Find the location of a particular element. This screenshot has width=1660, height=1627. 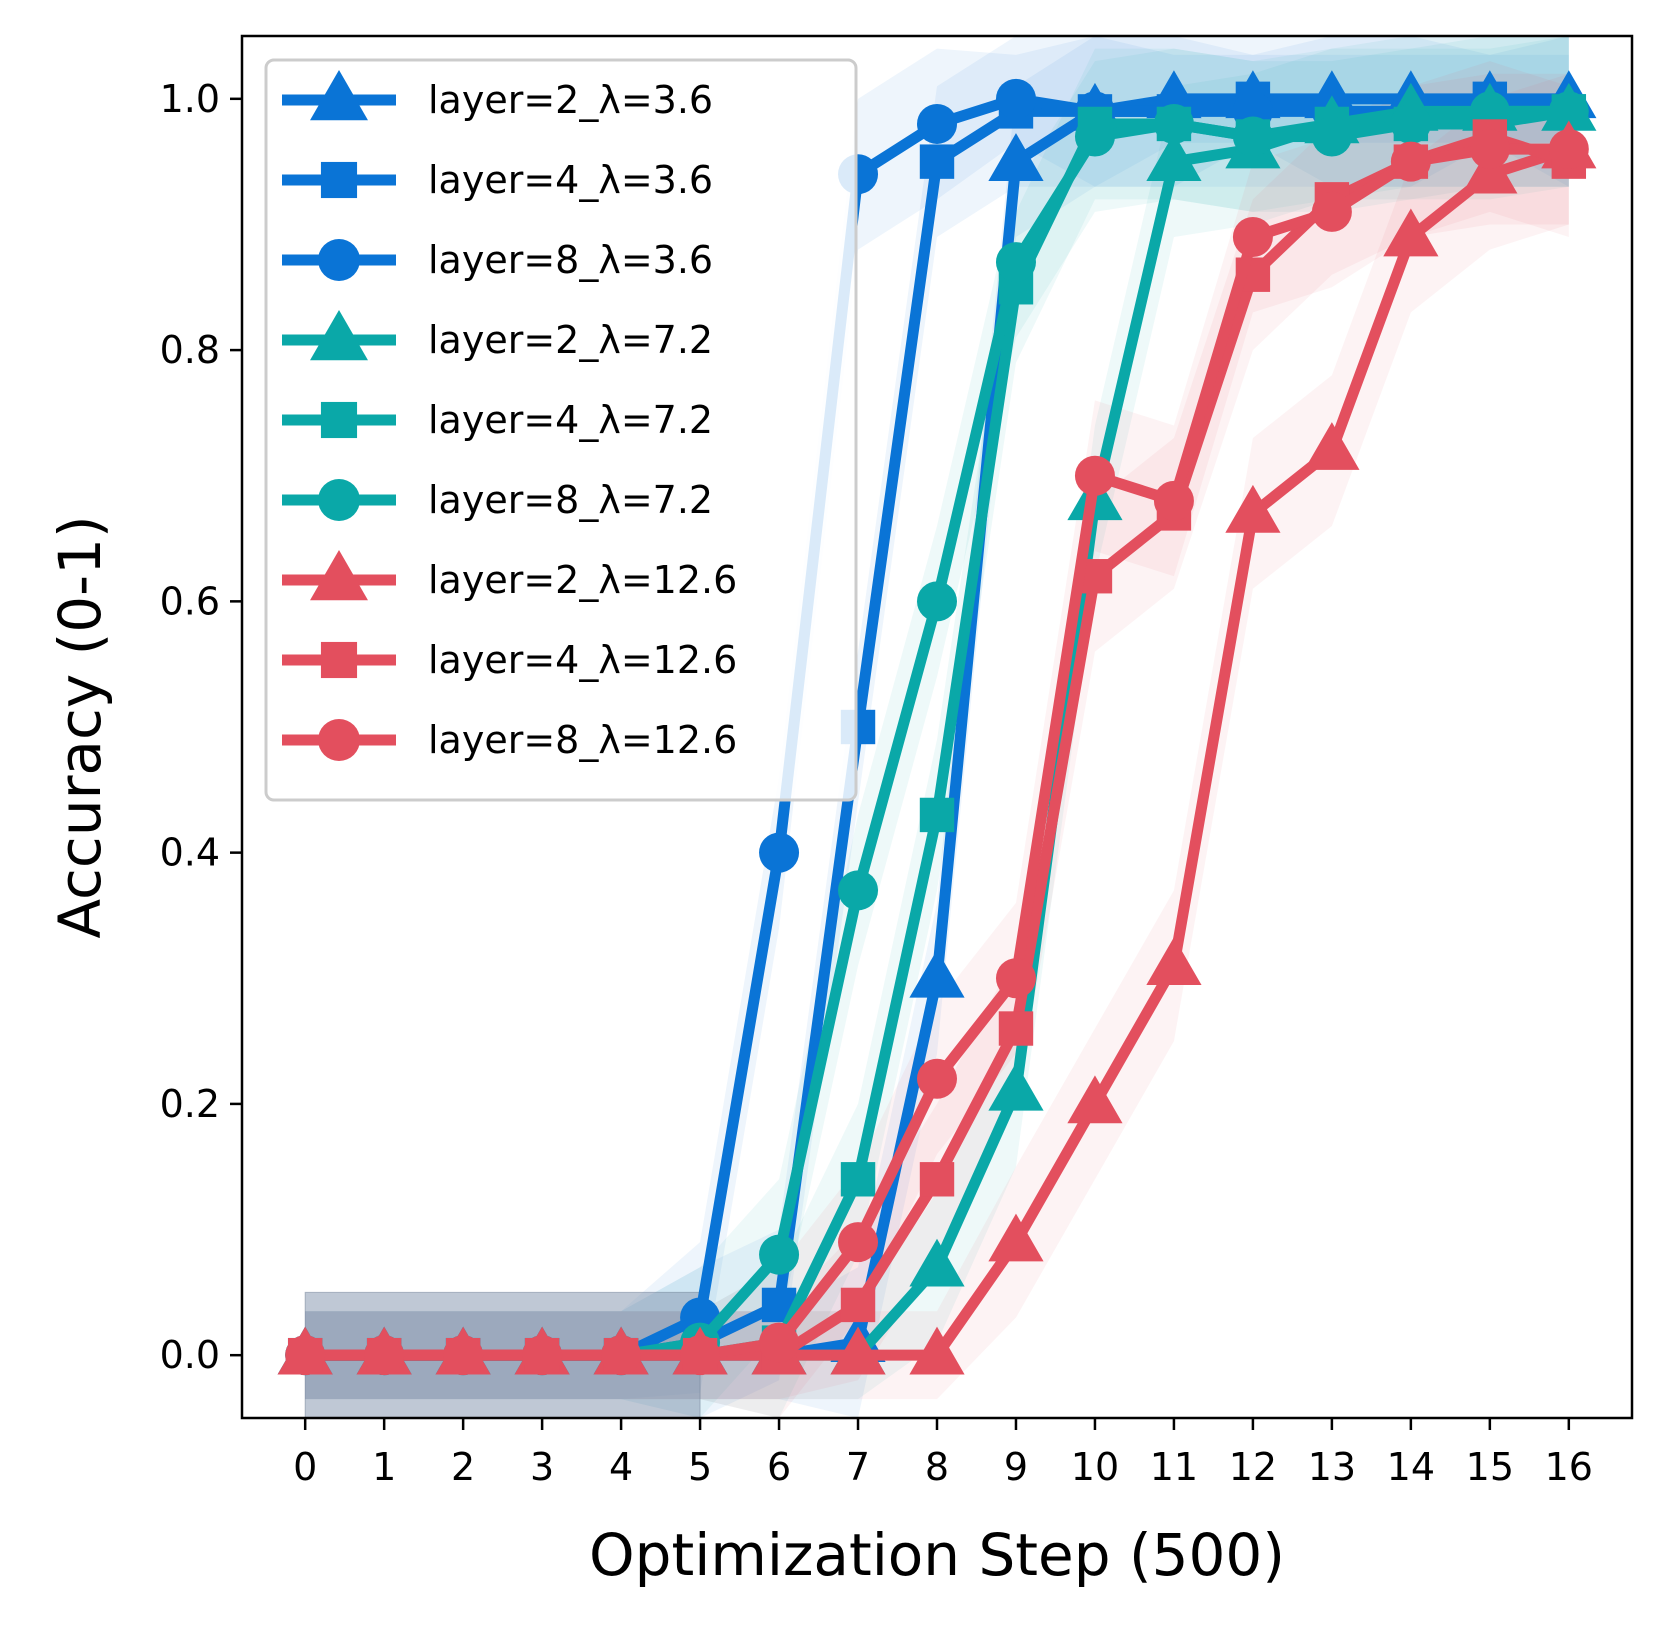

legend-item: layer=2_λ=12.6 is located at coordinates (509, 576).